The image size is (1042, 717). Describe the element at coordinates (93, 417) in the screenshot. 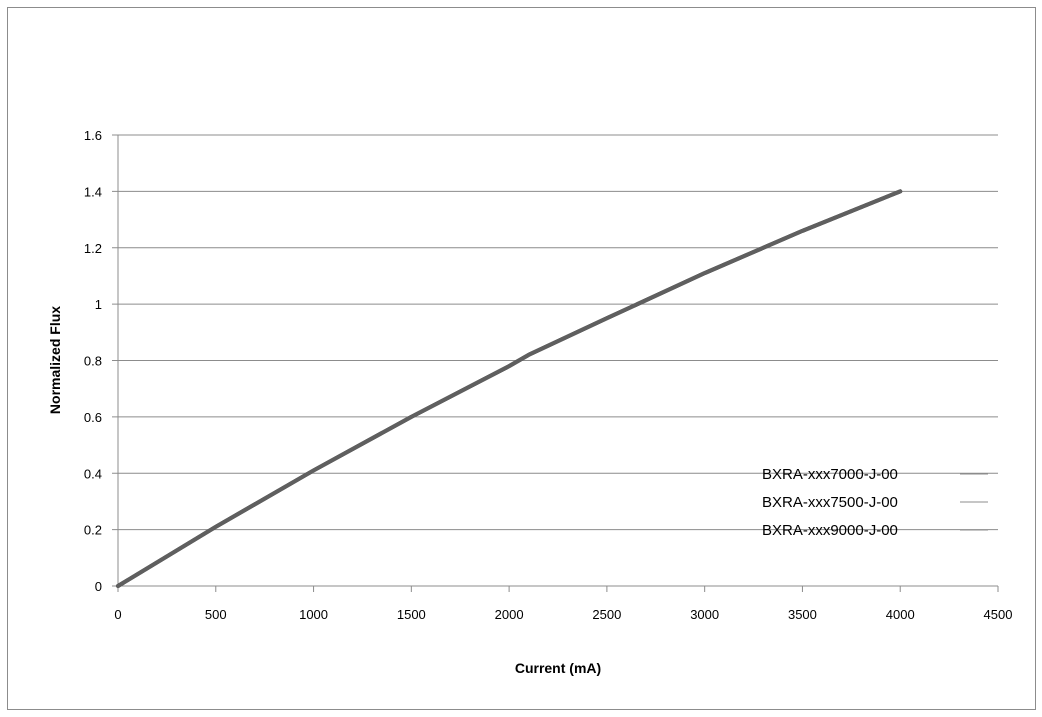

I see `y-tick-label: 0.6` at that location.